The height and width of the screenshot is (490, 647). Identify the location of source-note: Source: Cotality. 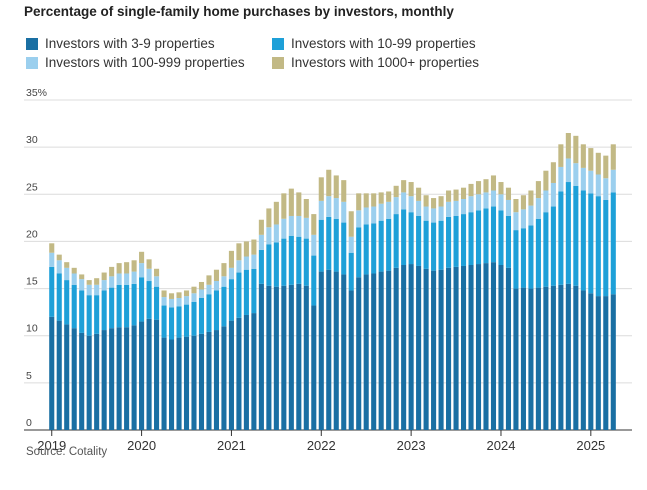
(67, 452).